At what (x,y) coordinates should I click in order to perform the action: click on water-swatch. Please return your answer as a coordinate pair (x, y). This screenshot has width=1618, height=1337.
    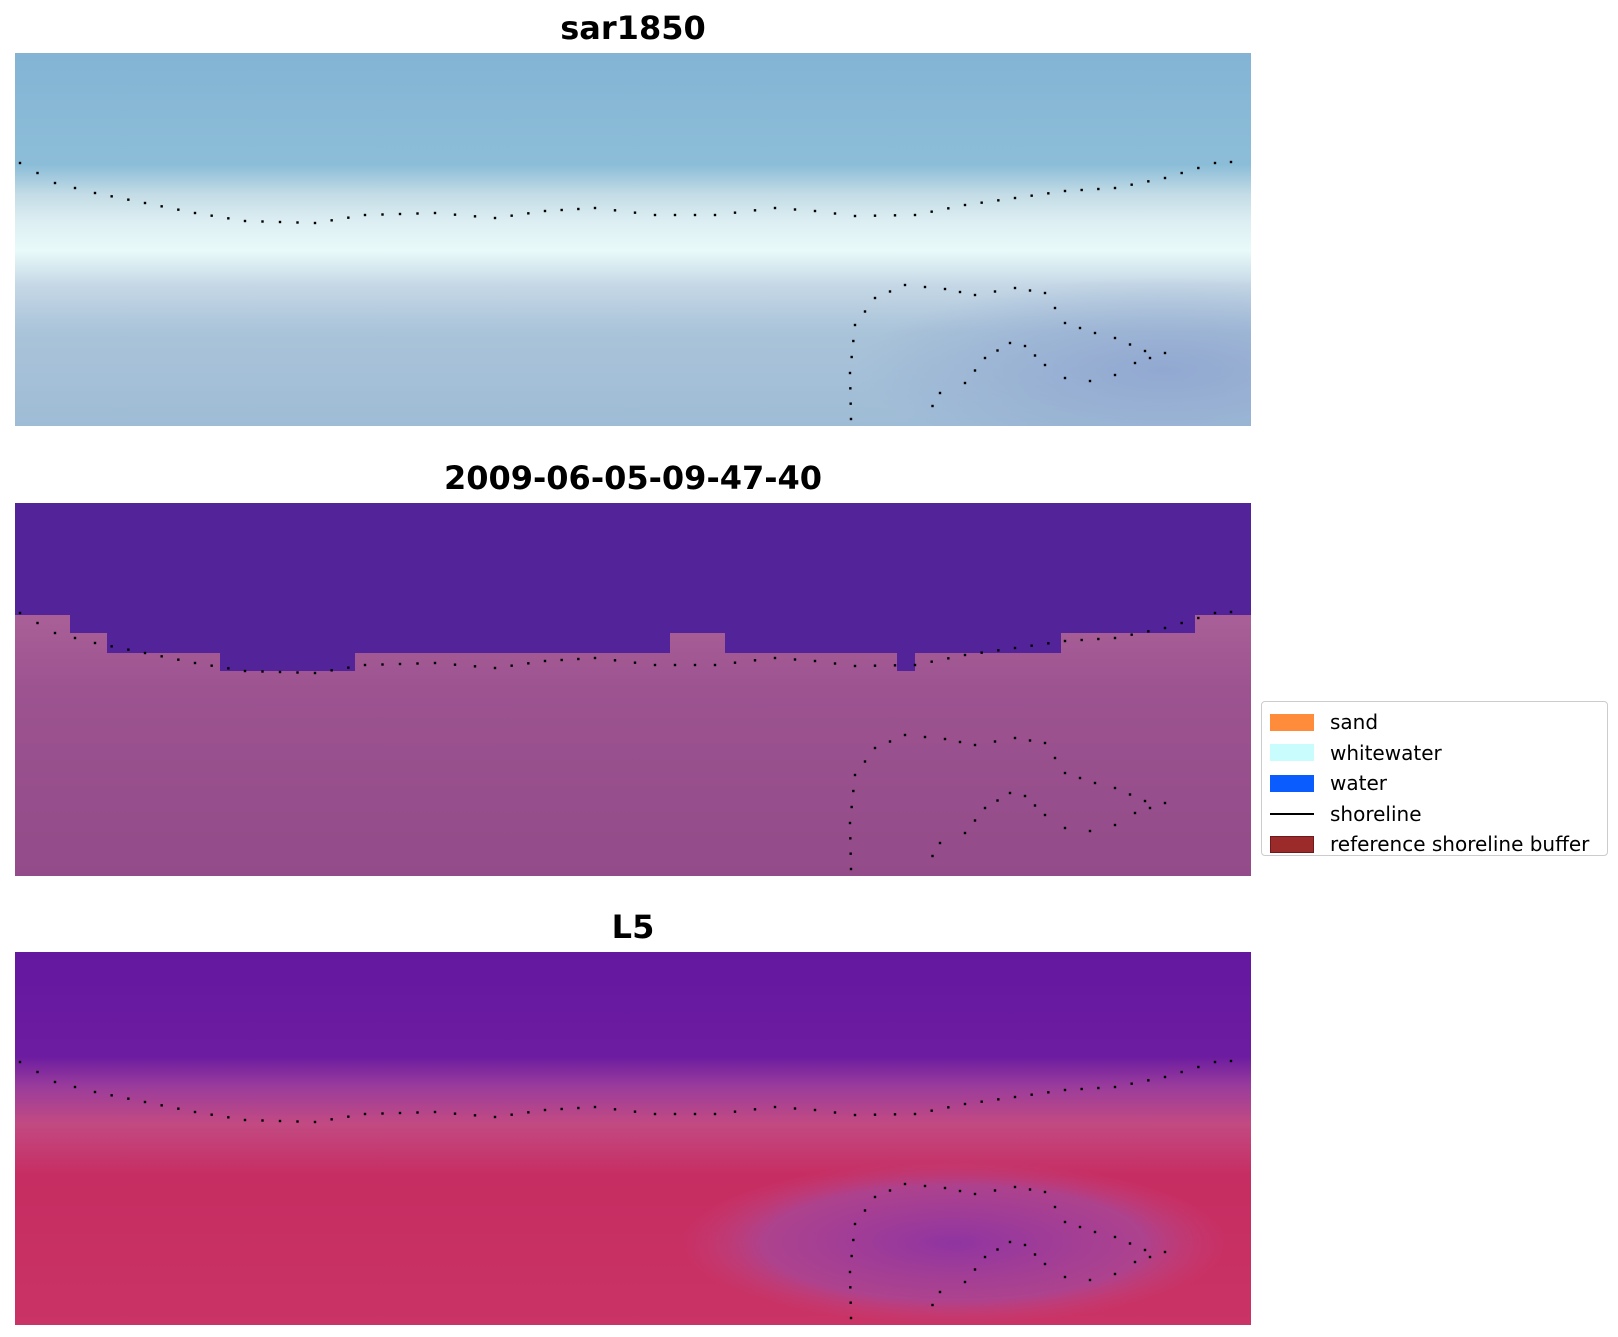
    Looking at the image, I should click on (1292, 783).